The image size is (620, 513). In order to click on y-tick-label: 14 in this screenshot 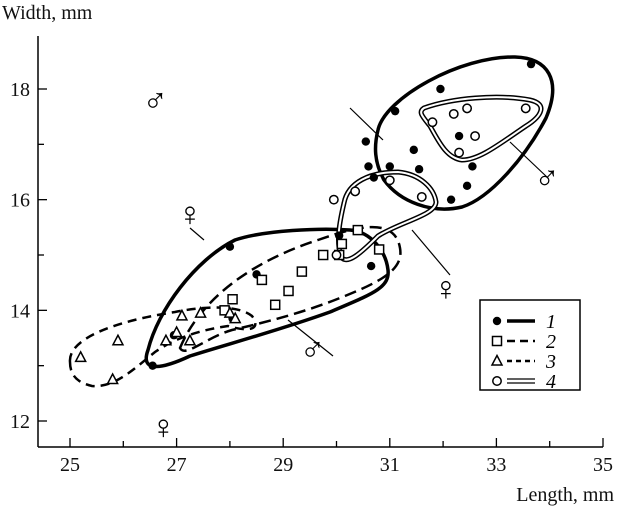, I will do `click(20, 311)`.